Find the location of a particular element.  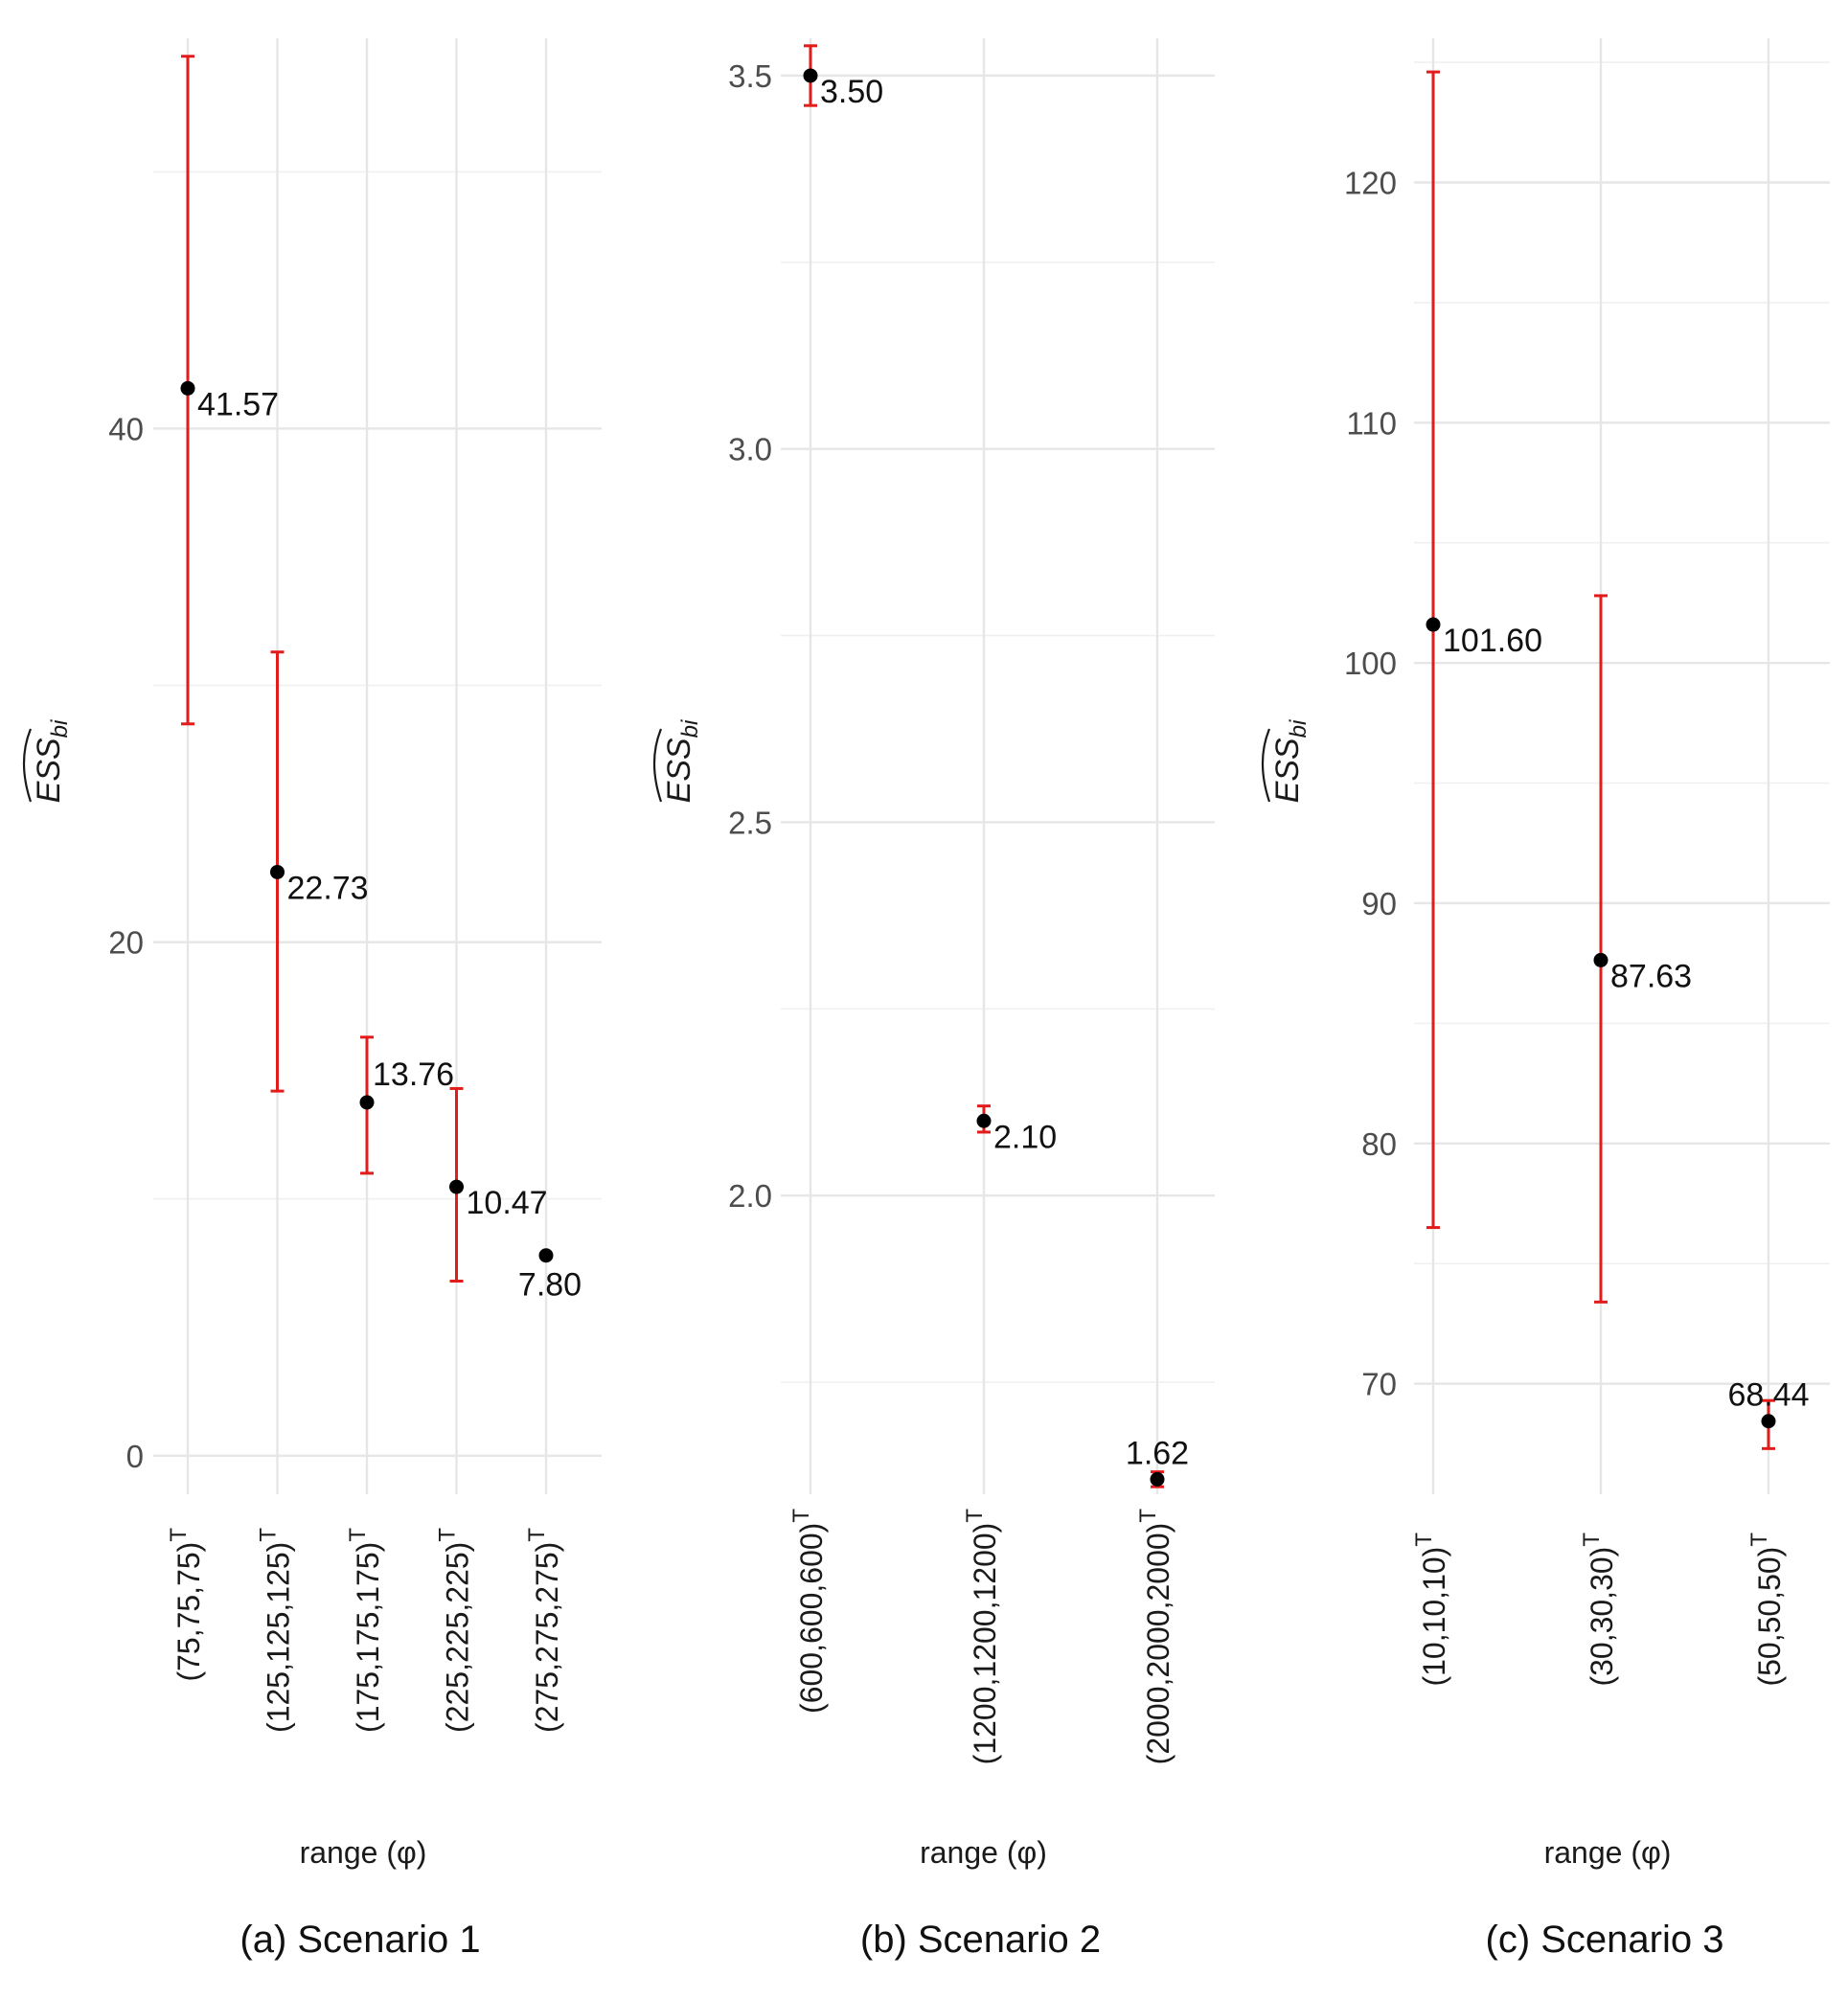

y-tick-label: 100 is located at coordinates (1370, 664).